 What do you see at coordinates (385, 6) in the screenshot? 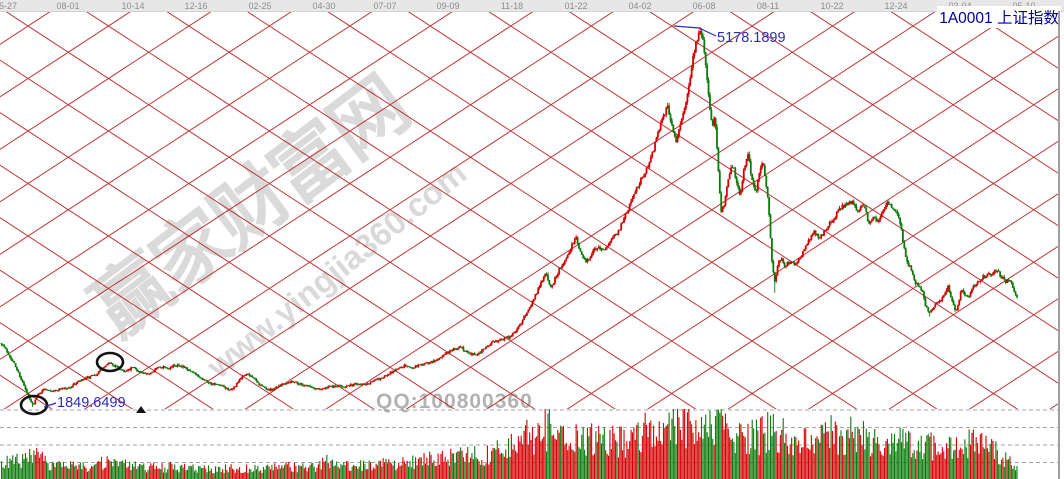
I see `date-tick: 07-07` at bounding box center [385, 6].